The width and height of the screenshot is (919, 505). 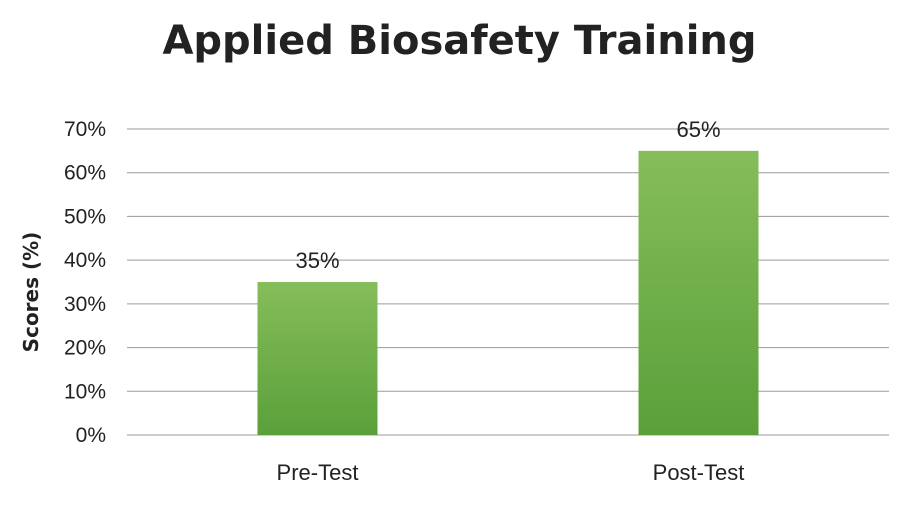 I want to click on y-tick-label: 60%, so click(x=85, y=173).